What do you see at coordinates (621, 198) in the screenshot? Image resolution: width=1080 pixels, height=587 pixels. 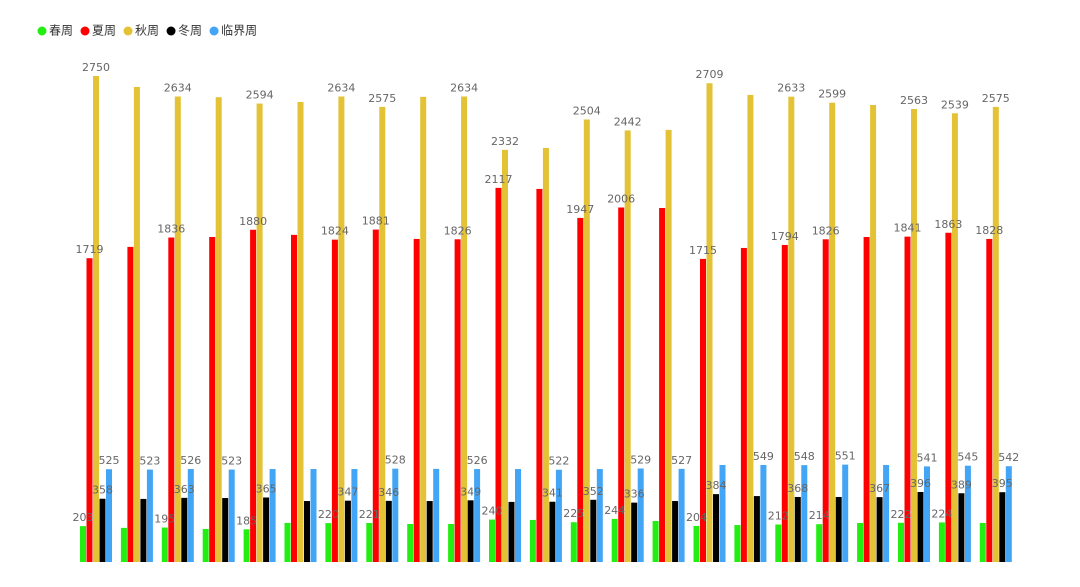 I see `value-label: 2006` at bounding box center [621, 198].